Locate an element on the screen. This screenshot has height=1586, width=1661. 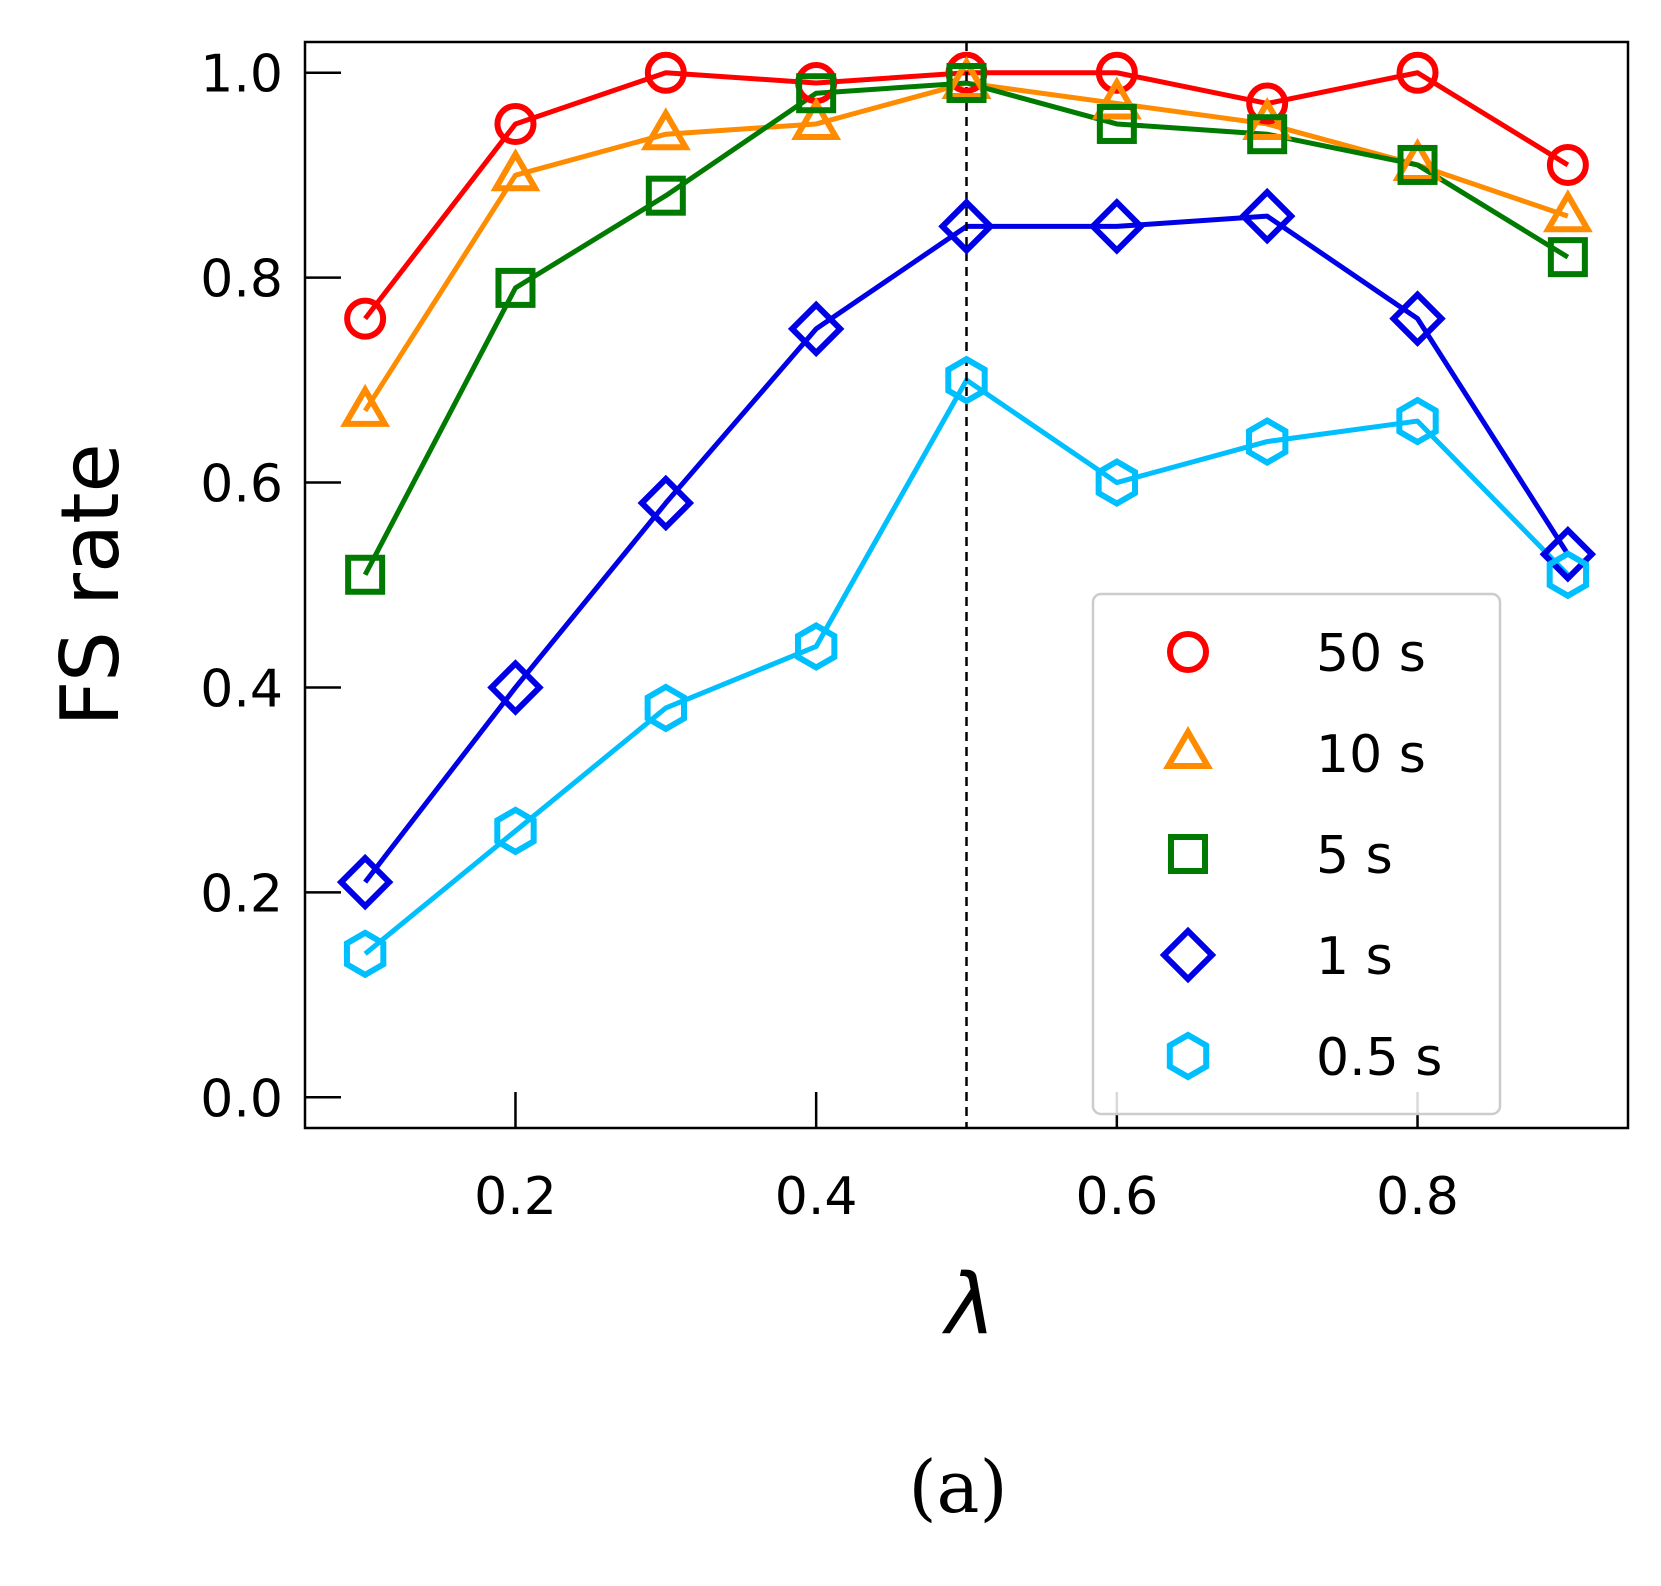
x-axis-label: λ is located at coordinates (969, 1304).